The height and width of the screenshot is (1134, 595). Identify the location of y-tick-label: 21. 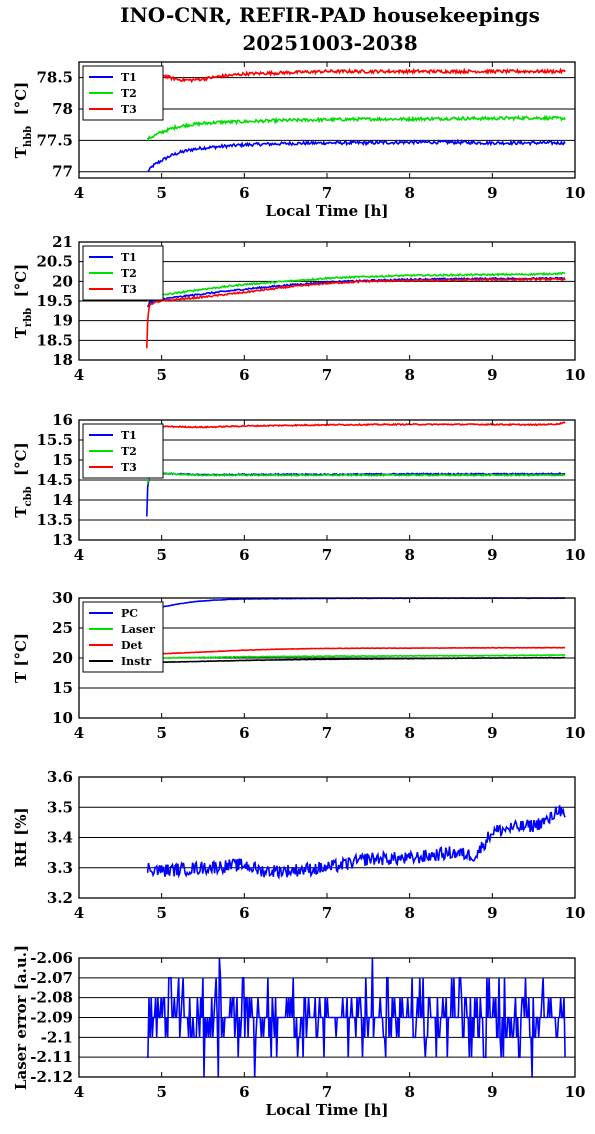
(62, 242).